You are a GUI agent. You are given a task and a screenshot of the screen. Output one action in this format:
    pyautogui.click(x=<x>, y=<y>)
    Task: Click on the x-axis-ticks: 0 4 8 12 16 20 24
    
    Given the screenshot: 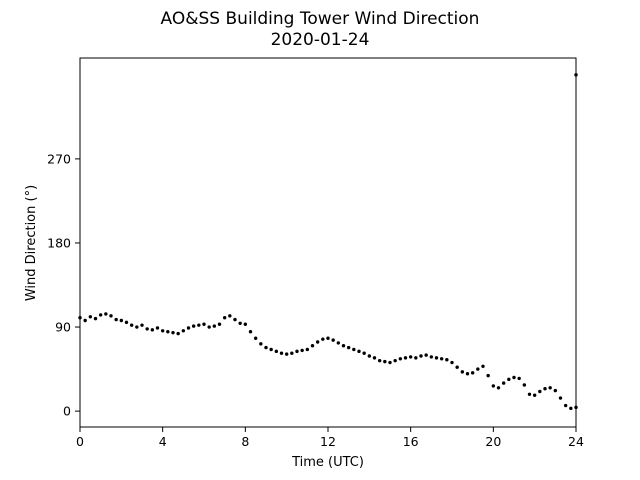 What is the action you would take?
    pyautogui.click(x=330, y=438)
    